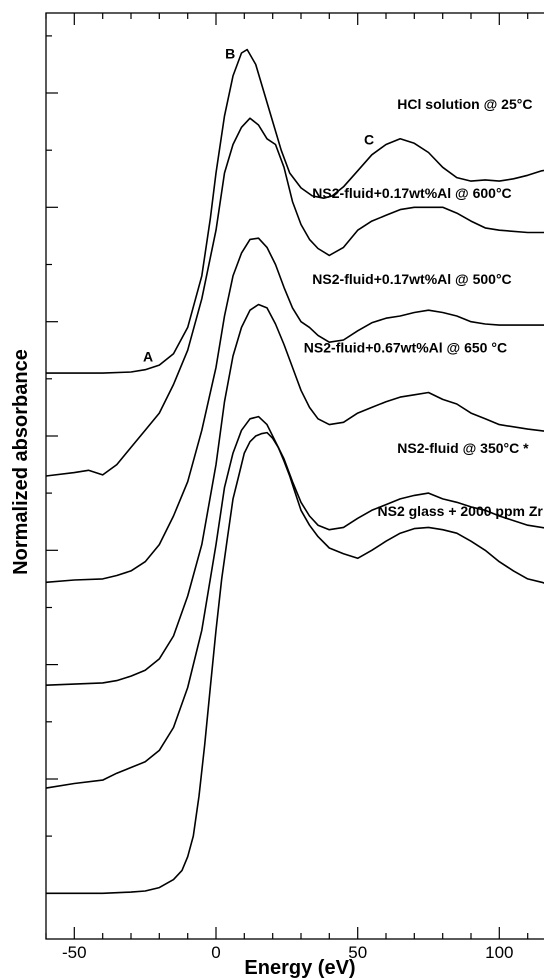 This screenshot has height=979, width=544. Describe the element at coordinates (463, 448) in the screenshot. I see `series-label-5: NS2-fluid @ 350°C *` at that location.